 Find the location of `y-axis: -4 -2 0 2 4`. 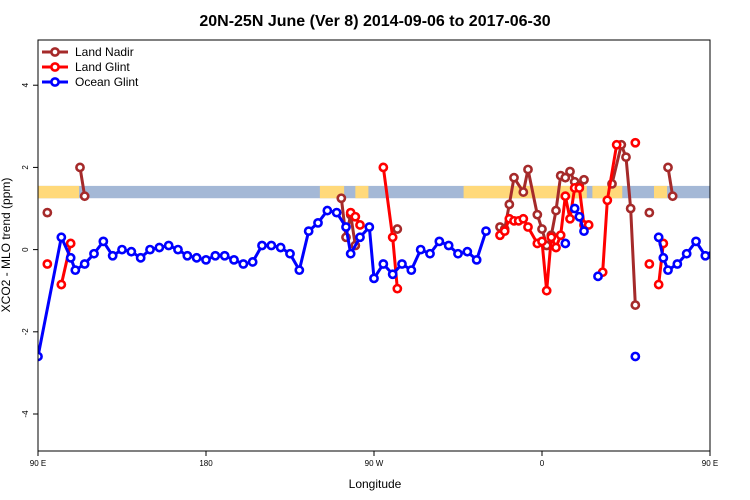

y-axis: -4 -2 0 2 4 is located at coordinates (29, 250).